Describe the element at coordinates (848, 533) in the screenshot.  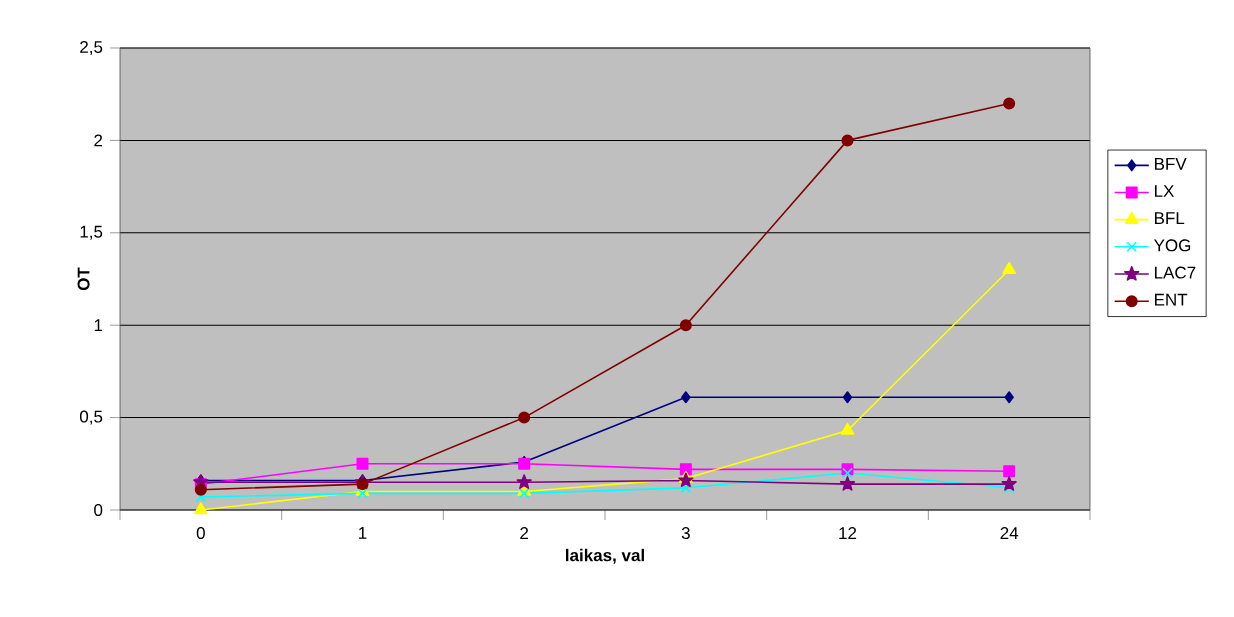
I see `x-tick-label: 12` at that location.